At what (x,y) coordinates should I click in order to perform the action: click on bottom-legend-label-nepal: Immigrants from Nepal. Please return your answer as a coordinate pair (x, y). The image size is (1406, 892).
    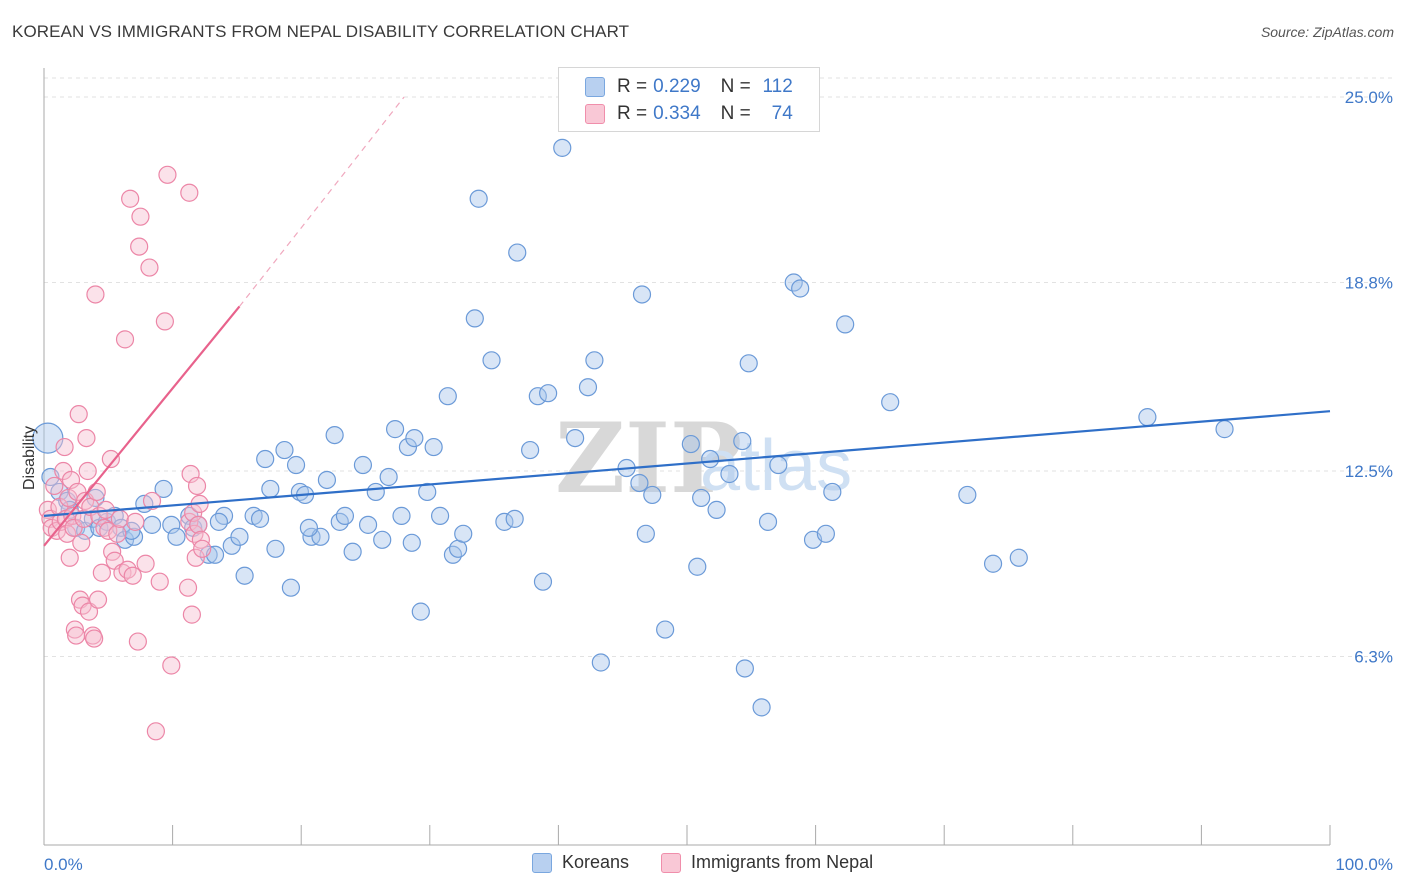
    Looking at the image, I should click on (782, 862).